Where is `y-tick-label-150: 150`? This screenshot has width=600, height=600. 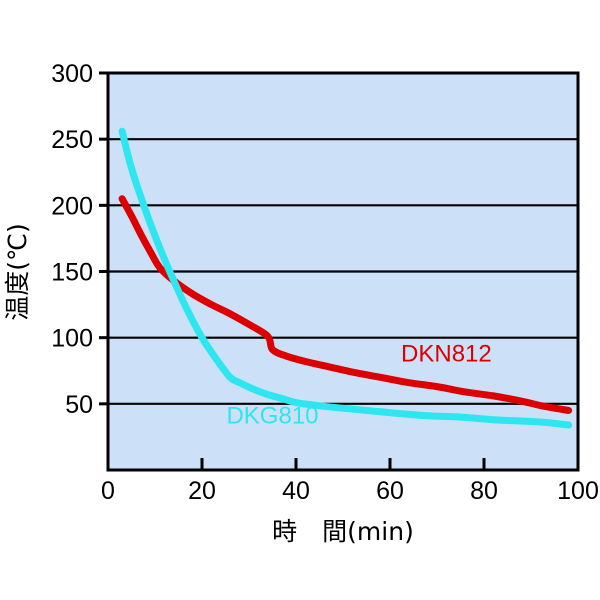 y-tick-label-150: 150 is located at coordinates (72, 273).